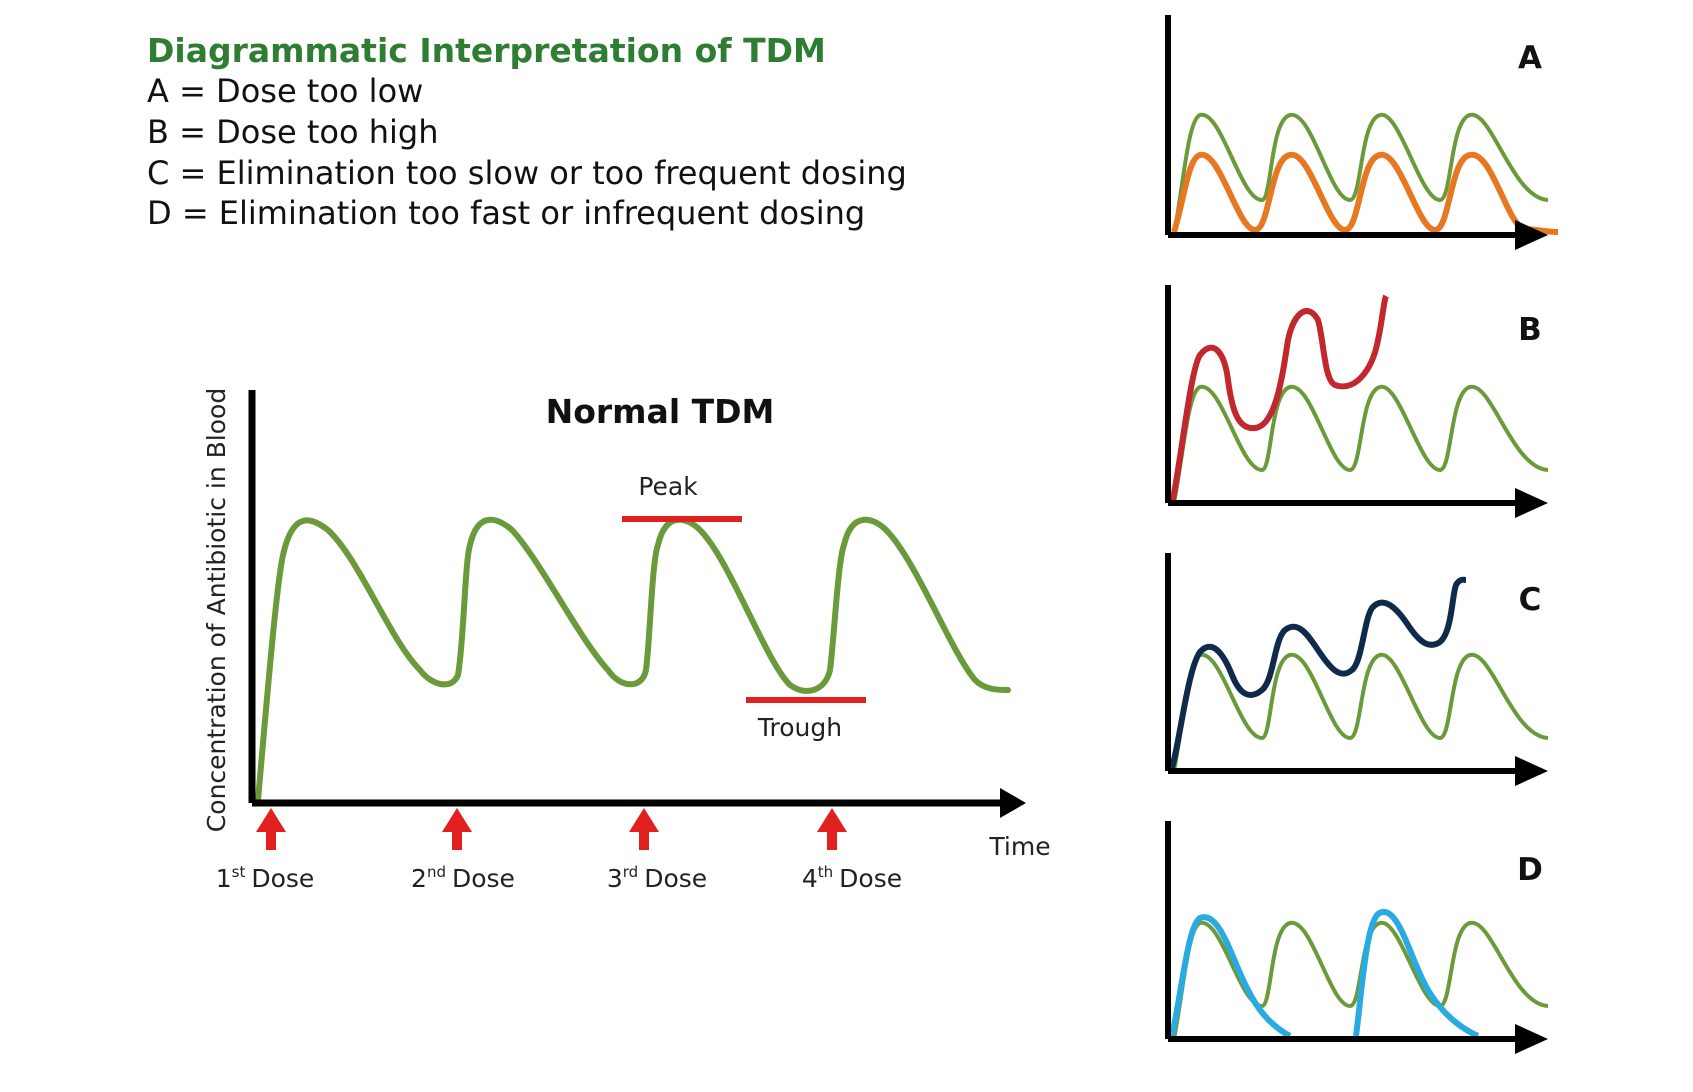  I want to click on panel-d: D, so click(1357, 937).